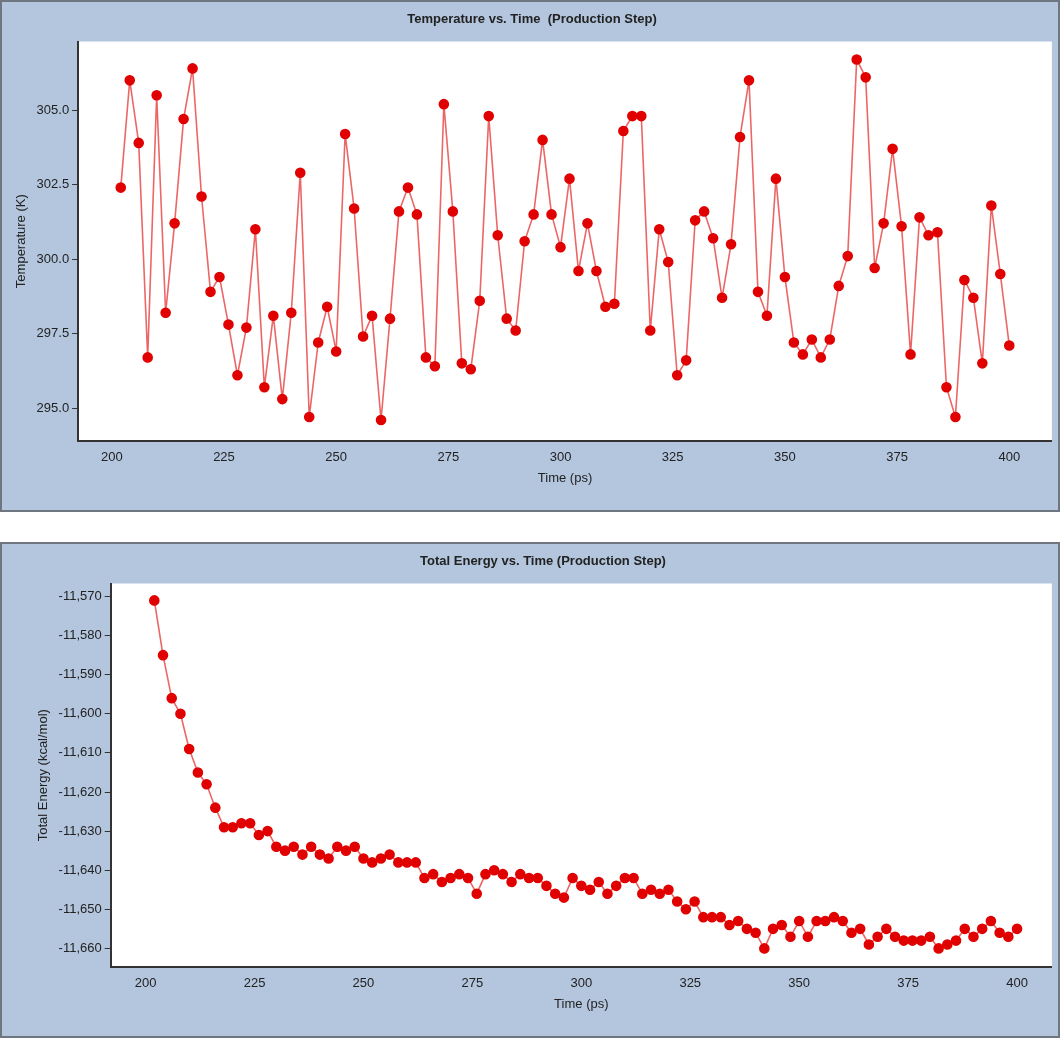  Describe the element at coordinates (80, 752) in the screenshot. I see `y-tick-label: -11,610` at that location.